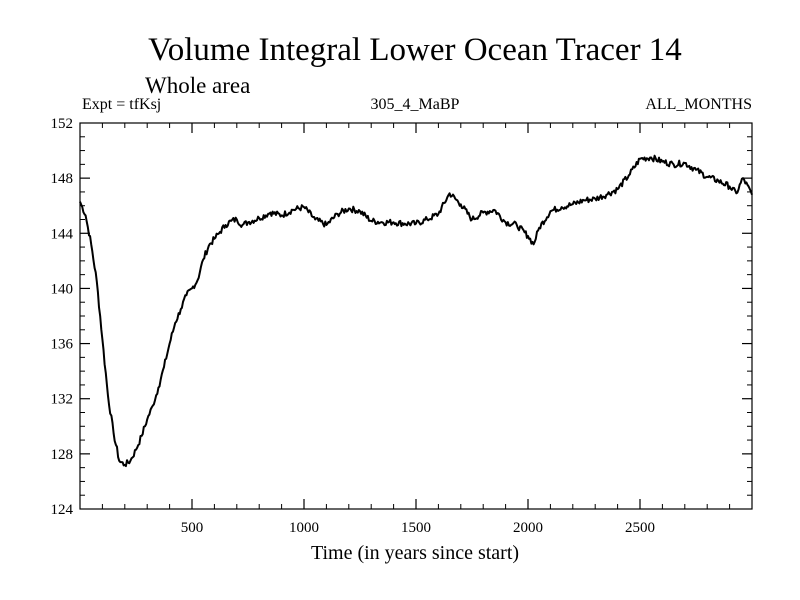 The image size is (800, 600). What do you see at coordinates (62, 400) in the screenshot?
I see `y-tick-label: 132` at bounding box center [62, 400].